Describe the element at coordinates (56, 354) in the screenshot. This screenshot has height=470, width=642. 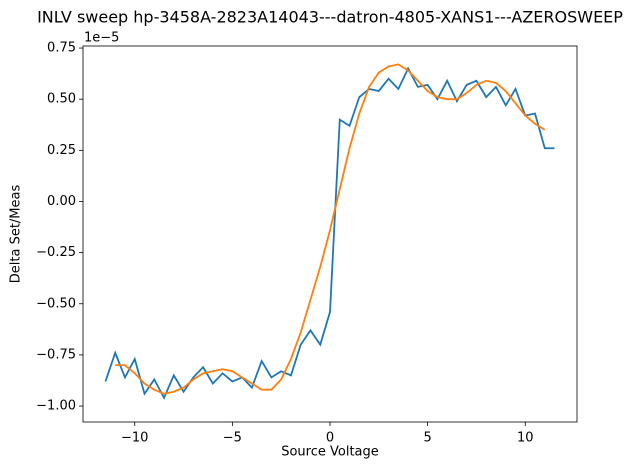
I see `y-tick-label: −0.75` at that location.